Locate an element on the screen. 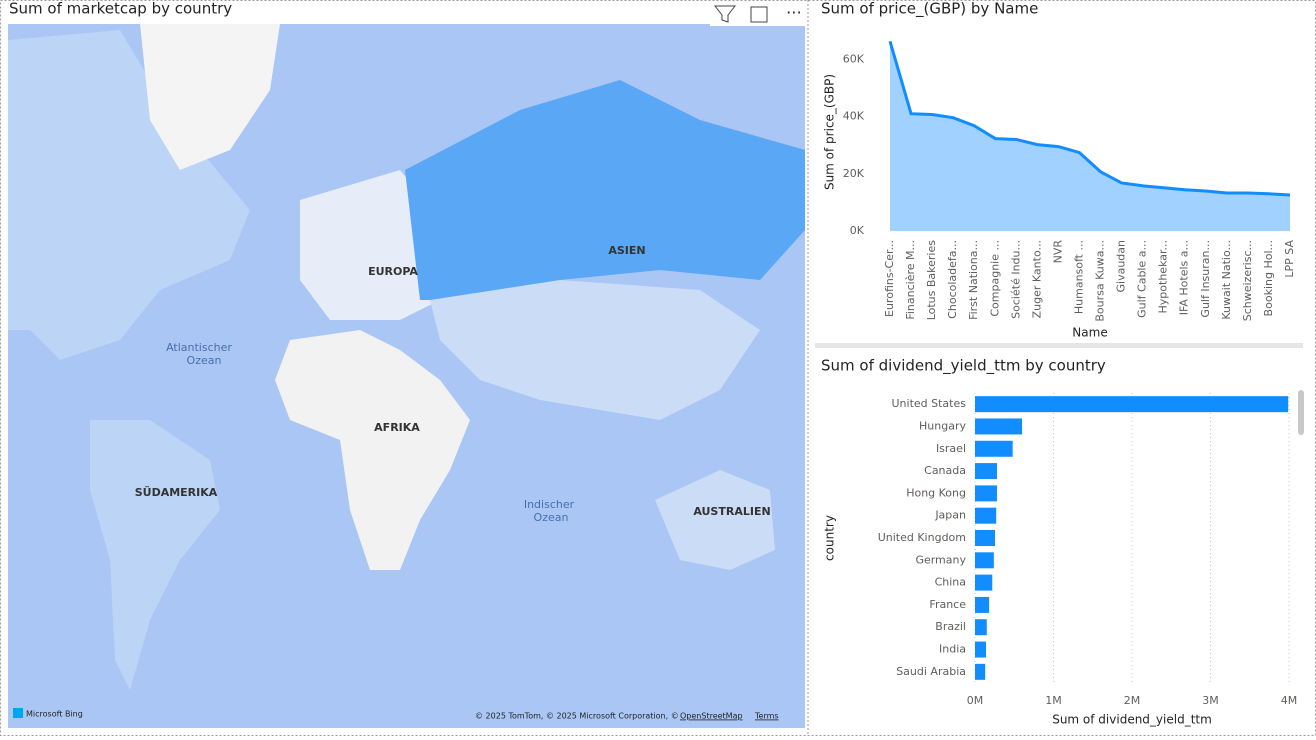 Image resolution: width=1316 pixels, height=740 pixels. y-tick-label: Saudi Arabia is located at coordinates (931, 671).